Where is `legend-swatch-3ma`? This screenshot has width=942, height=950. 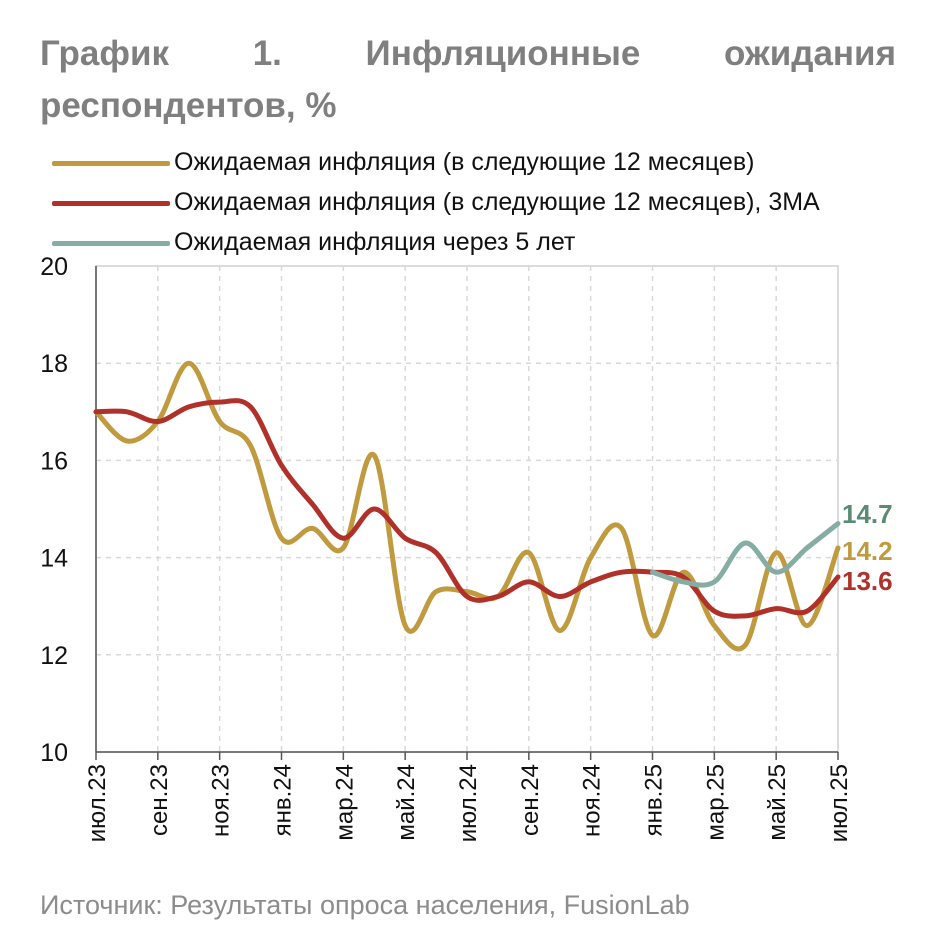 legend-swatch-3ma is located at coordinates (111, 203).